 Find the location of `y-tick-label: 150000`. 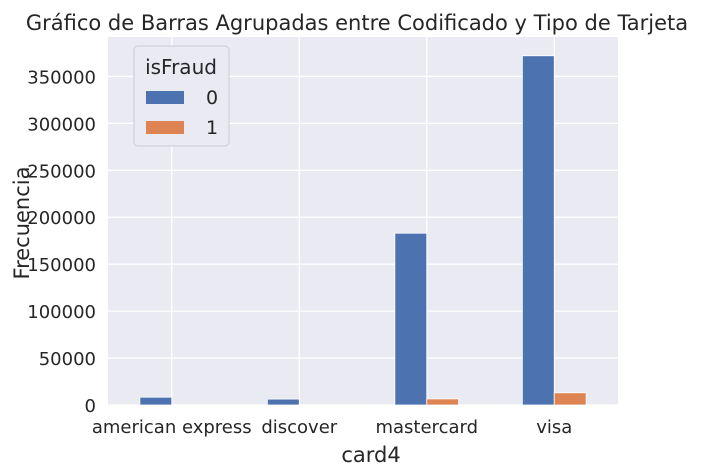

y-tick-label: 150000 is located at coordinates (61, 265).